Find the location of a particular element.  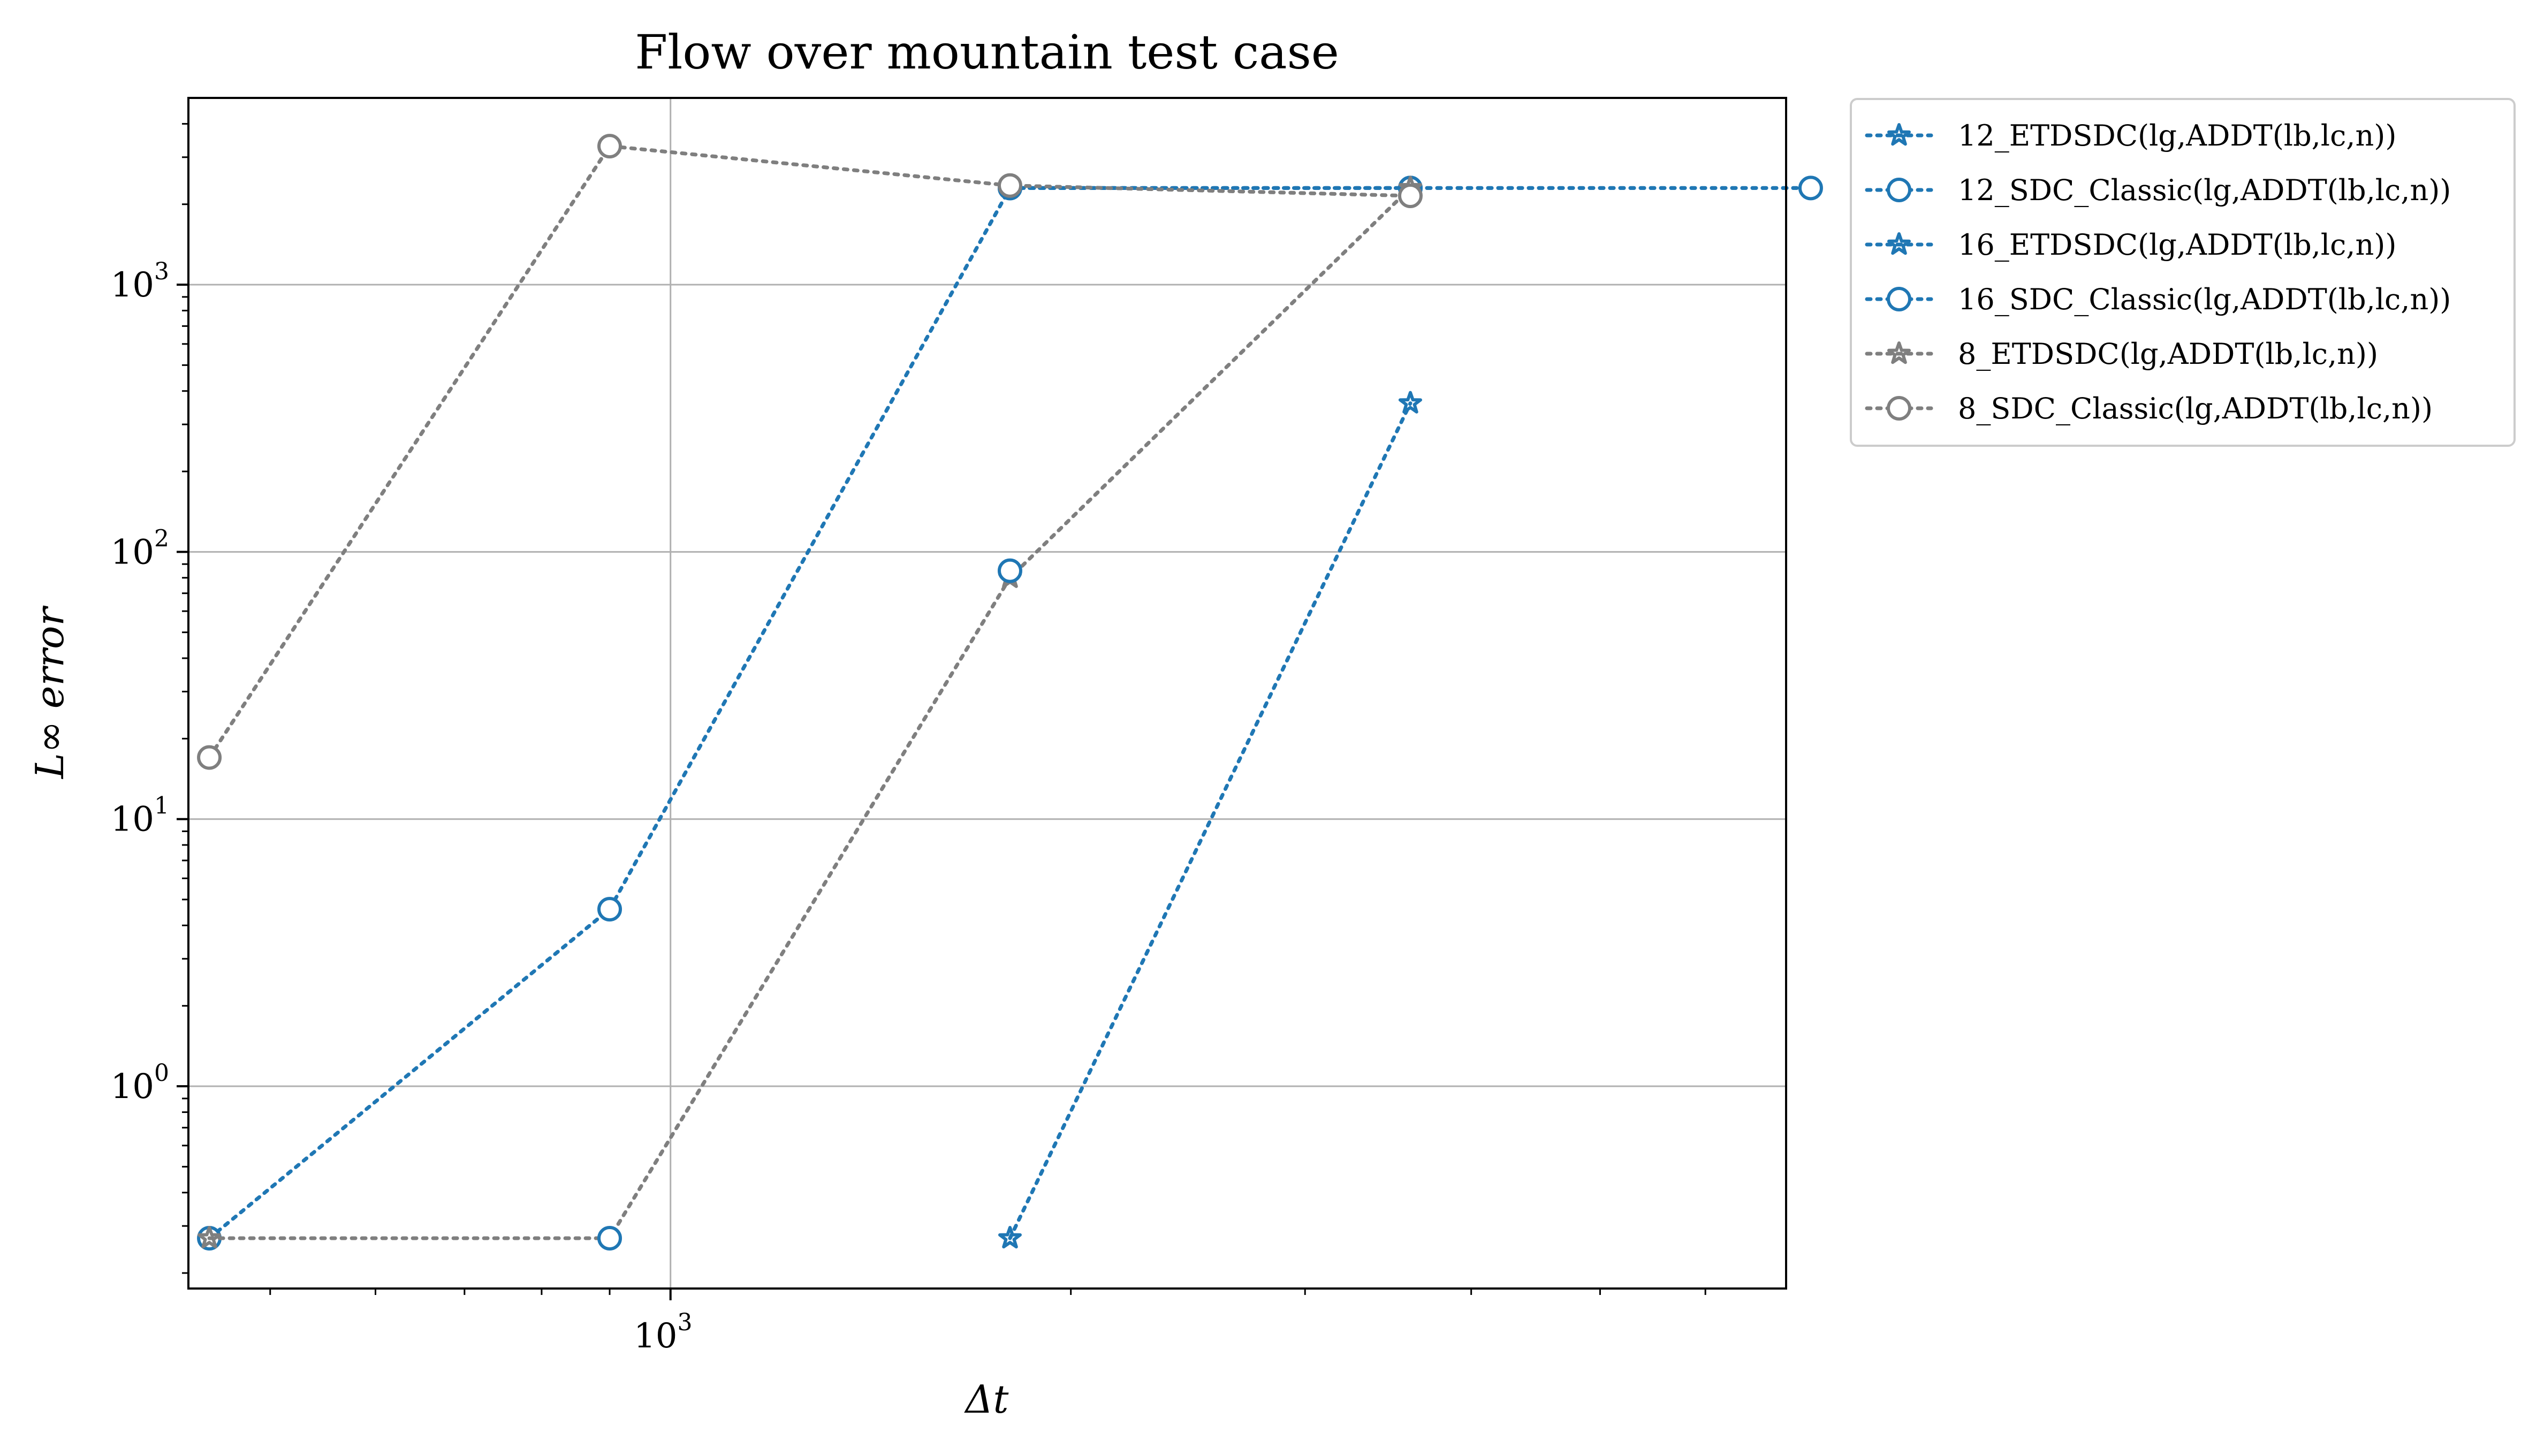

legend-entry: 8_ETDSDC(lg,ADDT(lb,lc,n)) is located at coordinates (2121, 354).